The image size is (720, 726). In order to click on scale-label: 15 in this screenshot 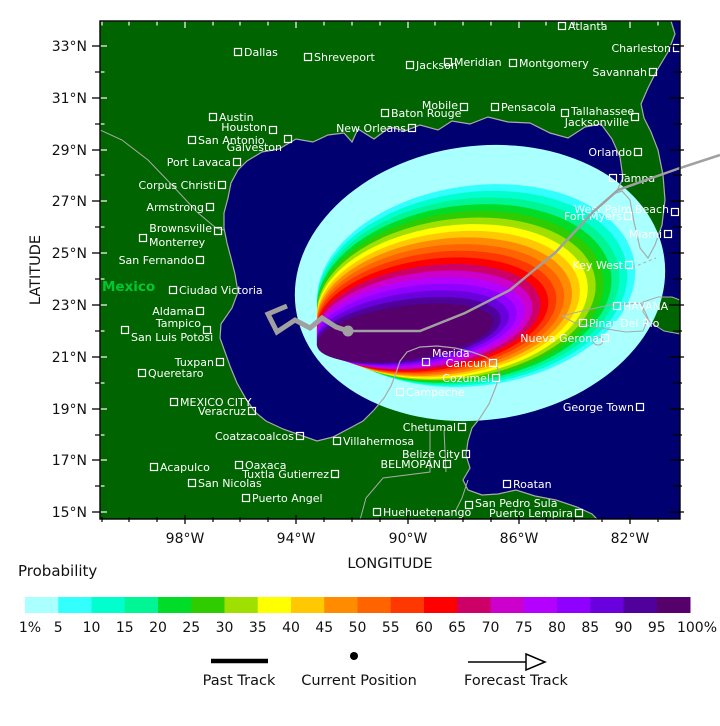, I will do `click(125, 628)`.